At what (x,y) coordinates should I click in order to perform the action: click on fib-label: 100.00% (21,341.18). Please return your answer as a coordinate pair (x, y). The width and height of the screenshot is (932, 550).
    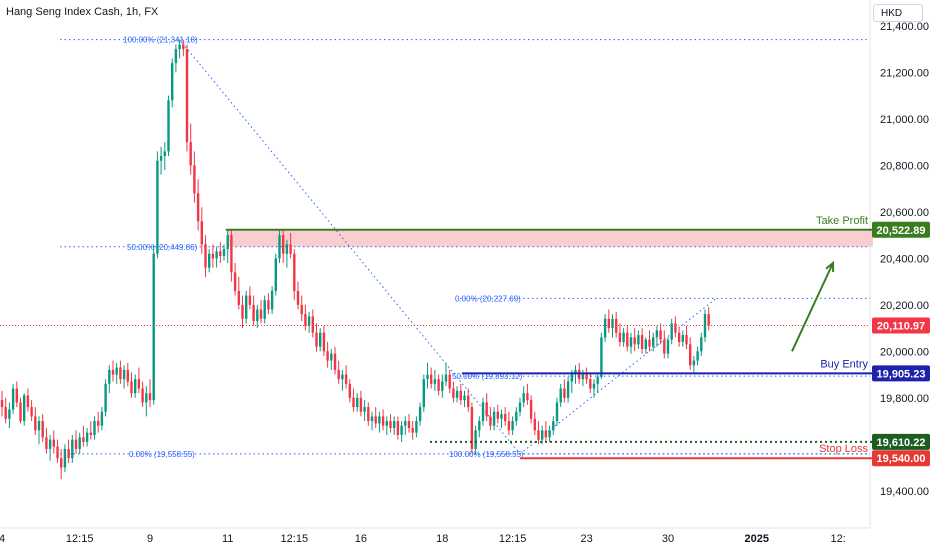
    Looking at the image, I should click on (160, 40).